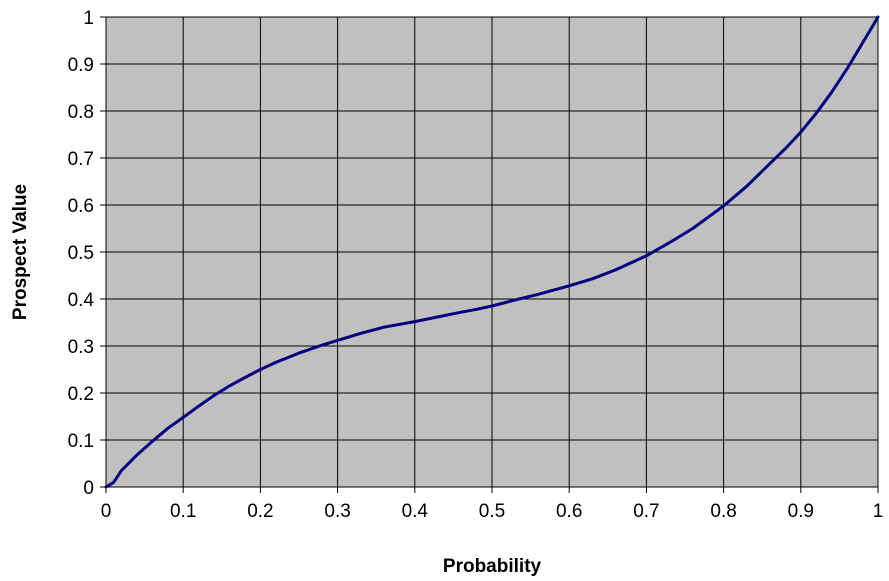 This screenshot has width=889, height=581. I want to click on y-tick-label: 0.8, so click(81, 112).